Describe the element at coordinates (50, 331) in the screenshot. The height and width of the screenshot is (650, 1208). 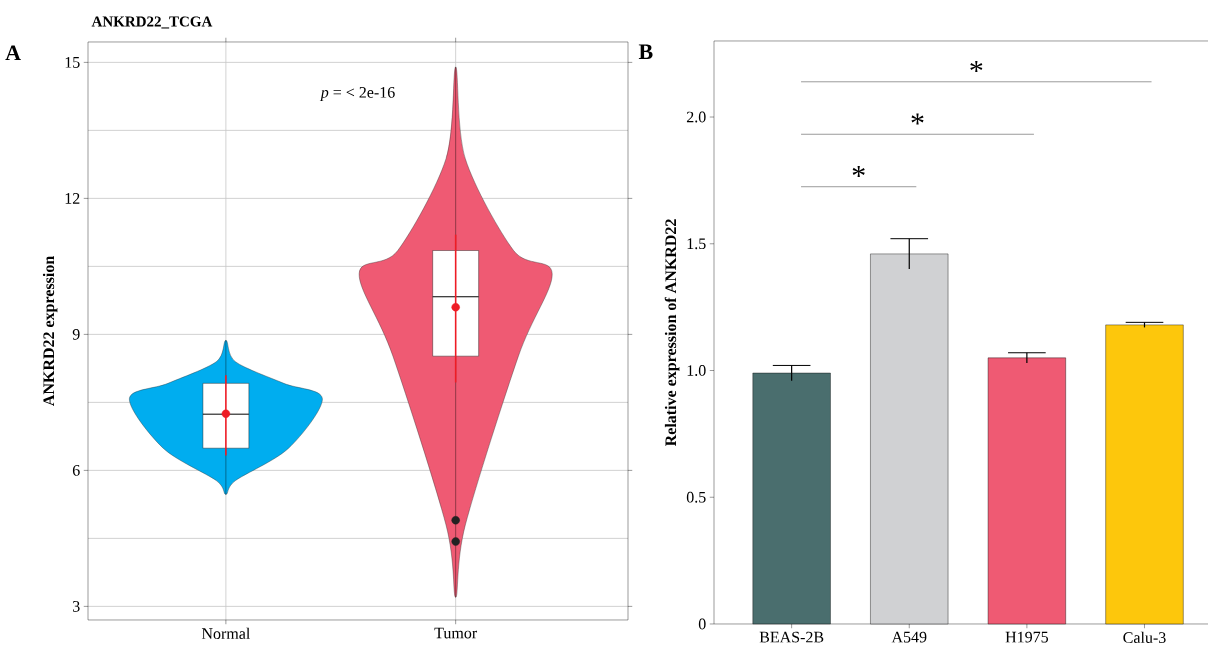
I see `y-axis-title: ANKRD22 expression` at that location.